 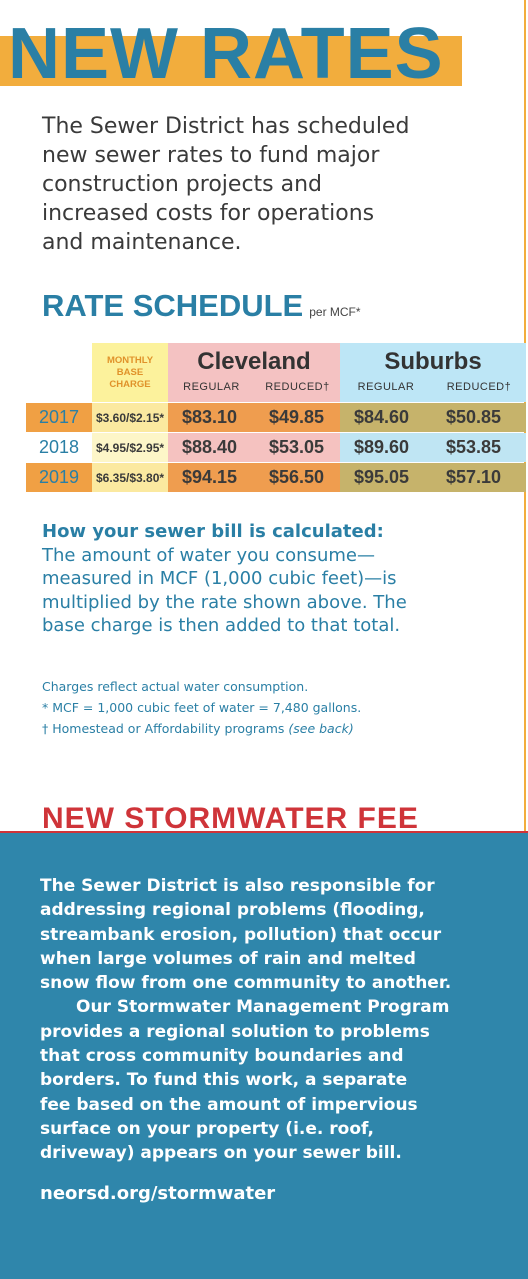 I want to click on base-charge: $4.95/$2.95*, so click(x=130, y=447).